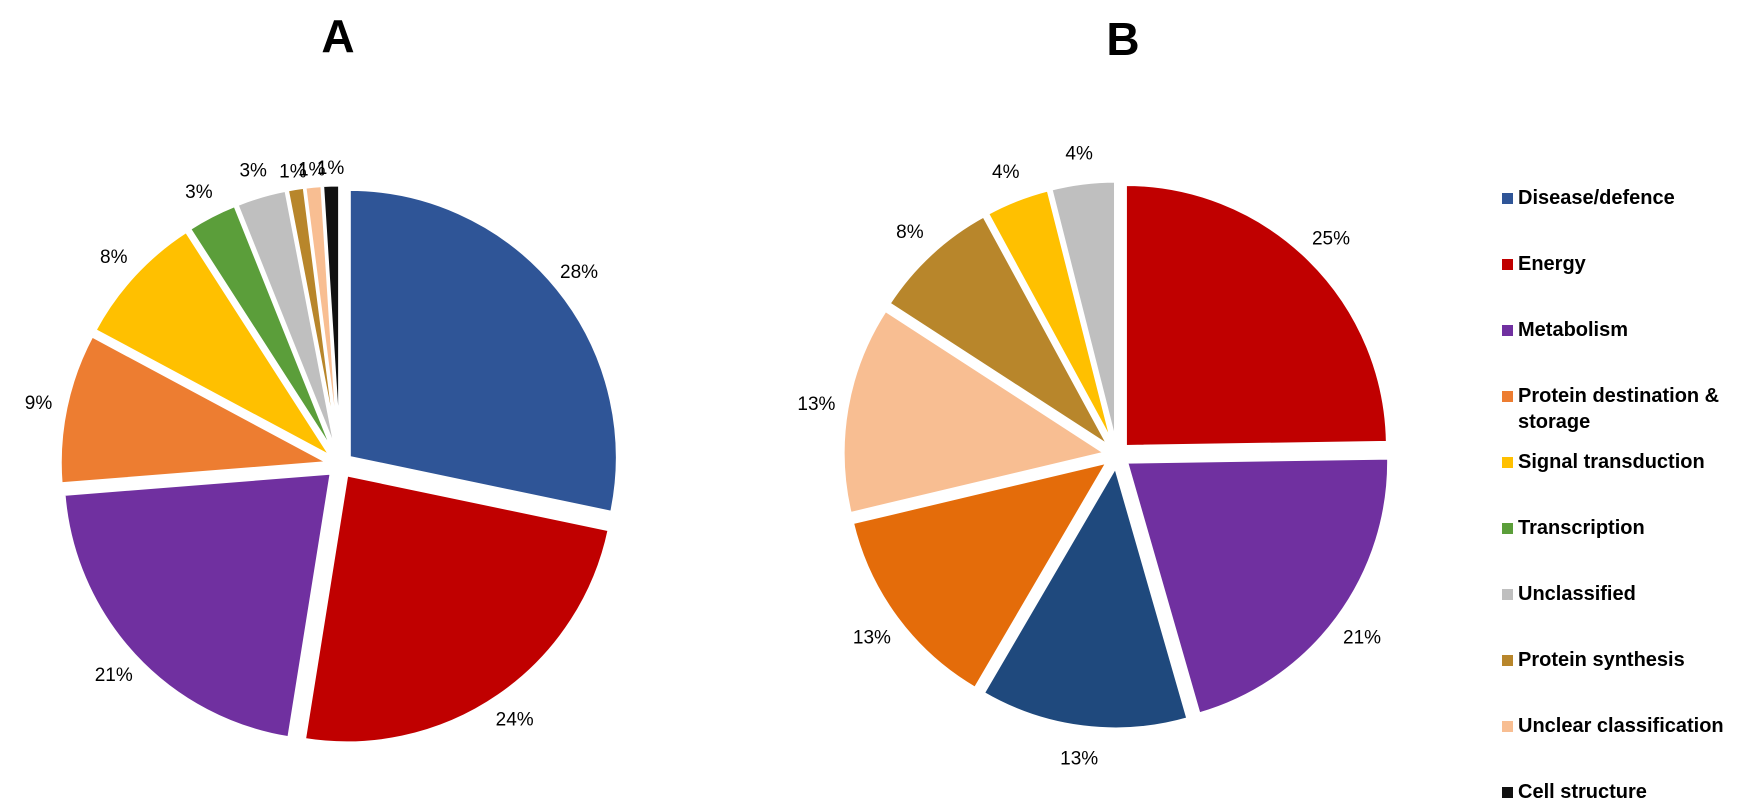  I want to click on pie-a-data-label-signal-transduction: 8%, so click(114, 257).